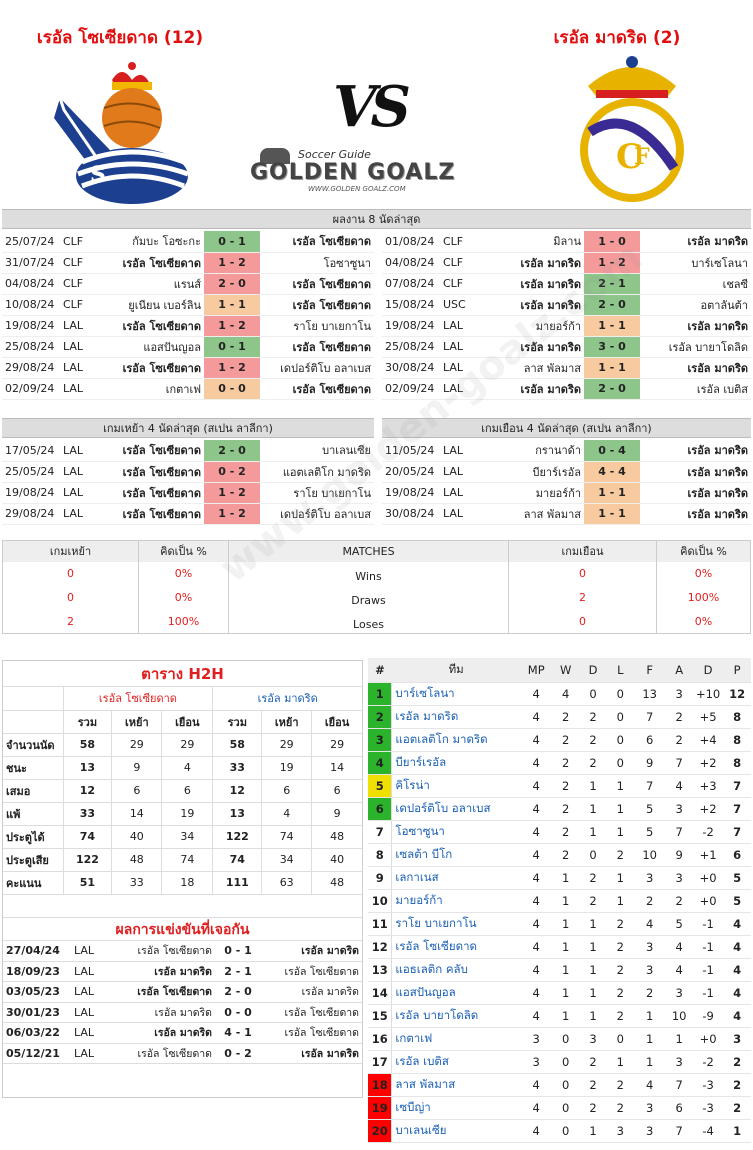  What do you see at coordinates (679, 1131) in the screenshot?
I see `league-stat-a: 7` at bounding box center [679, 1131].